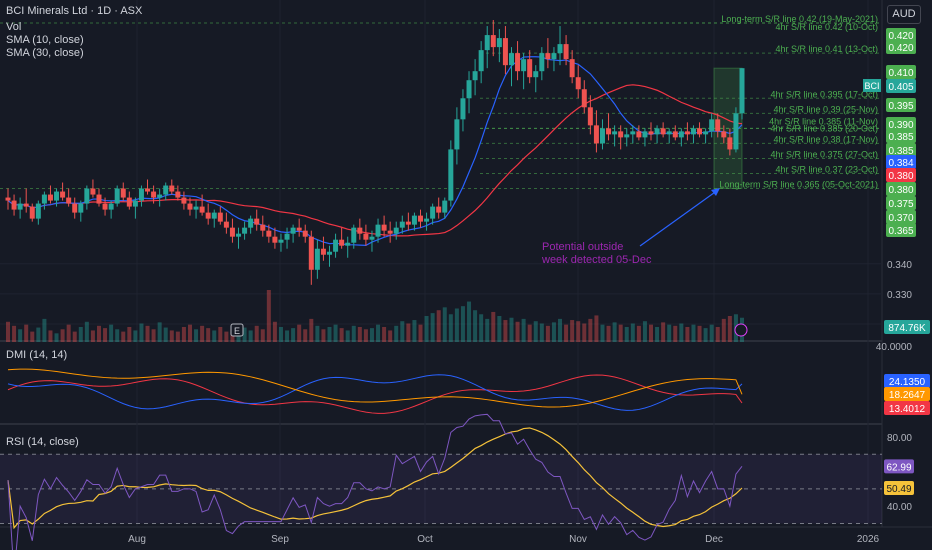  Describe the element at coordinates (582, 247) in the screenshot. I see `annotation-text: Potential outside` at that location.